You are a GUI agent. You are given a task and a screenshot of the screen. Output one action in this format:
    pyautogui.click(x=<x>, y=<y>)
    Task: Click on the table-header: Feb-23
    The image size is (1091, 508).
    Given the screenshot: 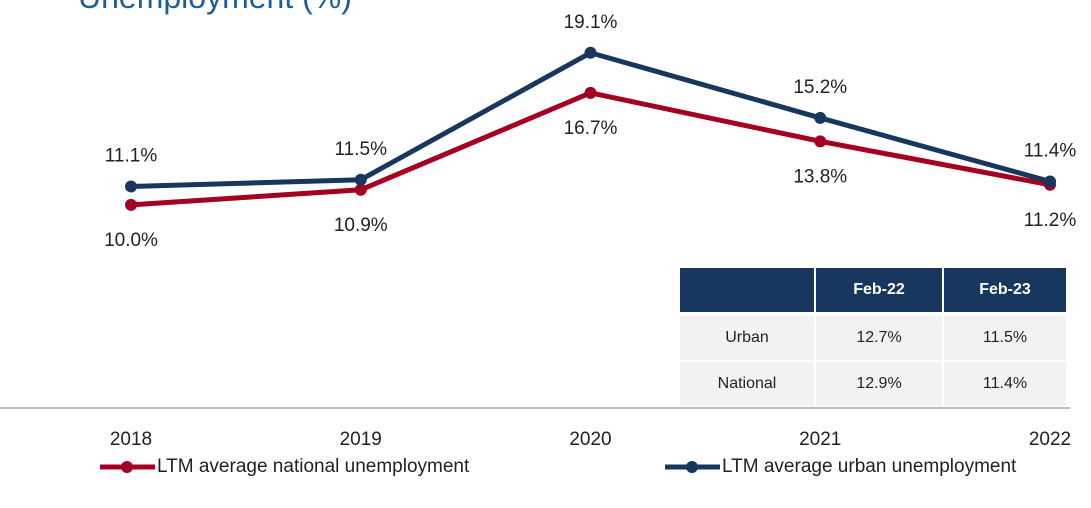 What is the action you would take?
    pyautogui.click(x=1005, y=289)
    